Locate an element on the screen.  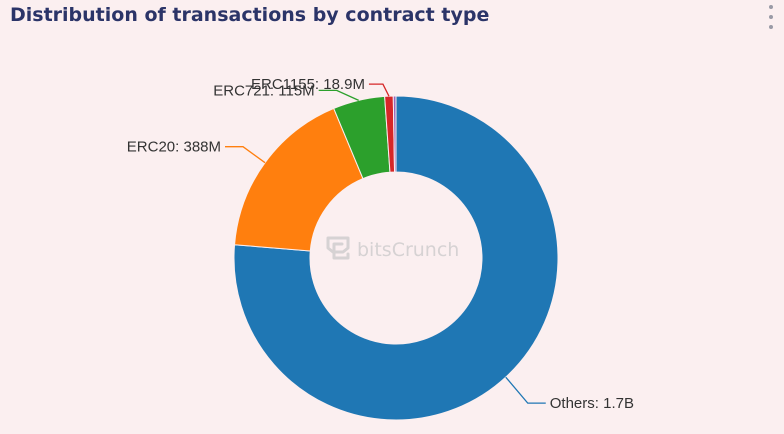
more-vertical-icon is located at coordinates (771, 17).